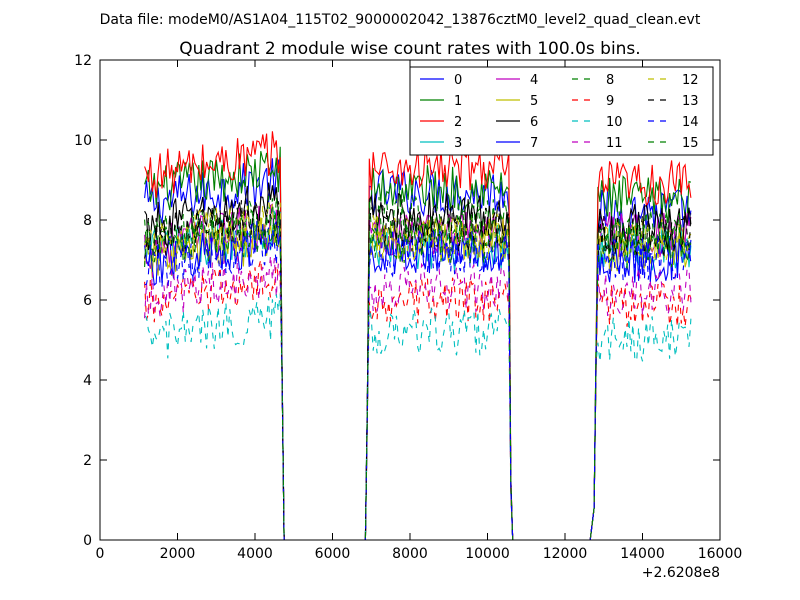 The image size is (800, 600). Describe the element at coordinates (255, 554) in the screenshot. I see `x-tick-label: 4000` at that location.